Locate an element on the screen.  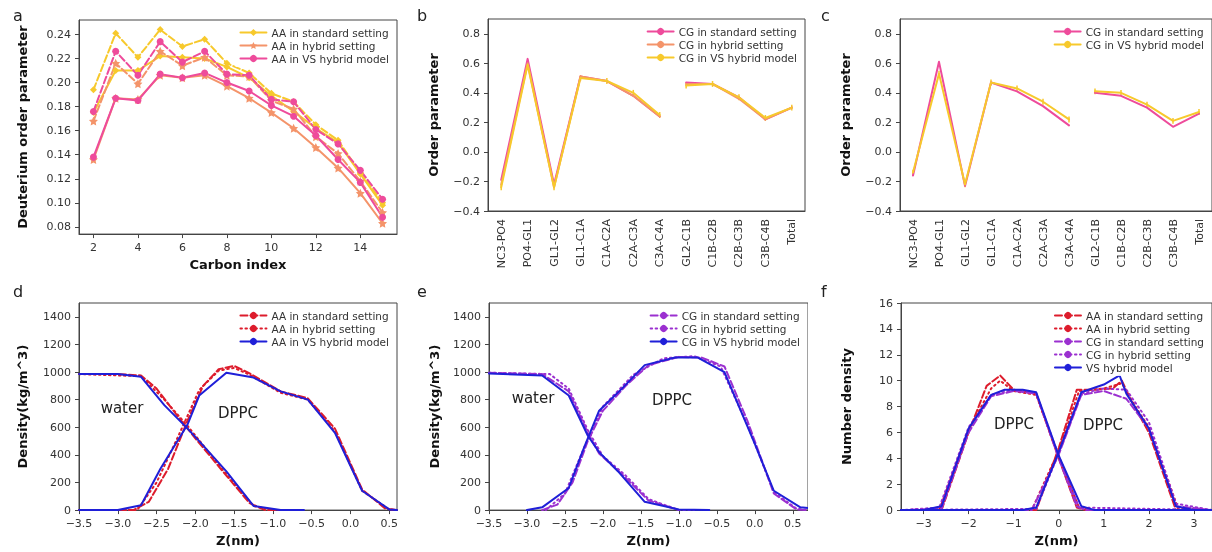
x-tick-label: 12 is located at coordinates (315, 248).